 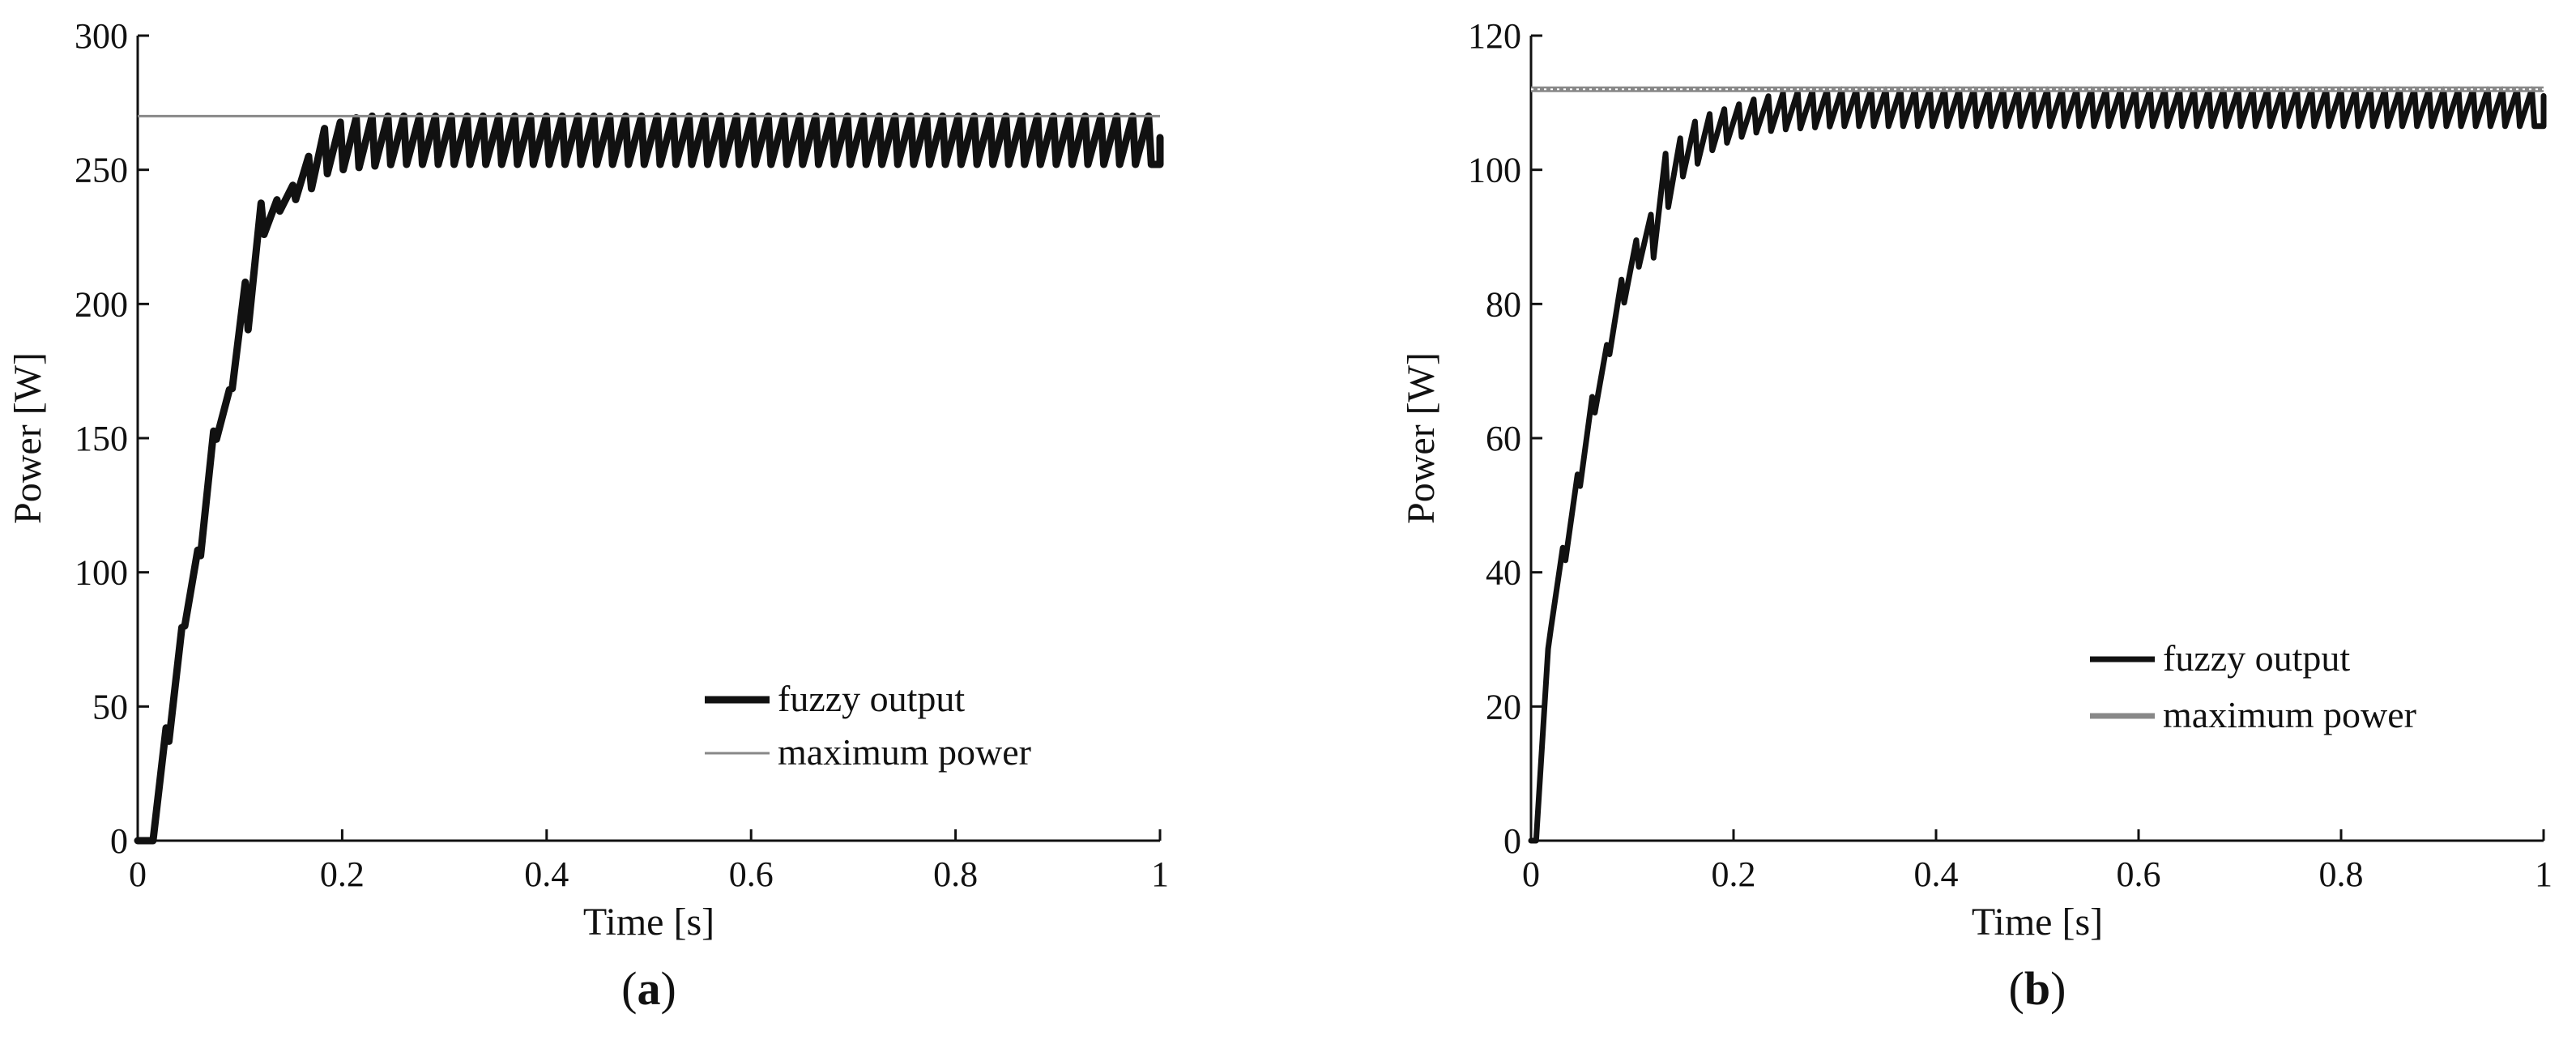 I want to click on panel-caption: (a), so click(x=649, y=988).